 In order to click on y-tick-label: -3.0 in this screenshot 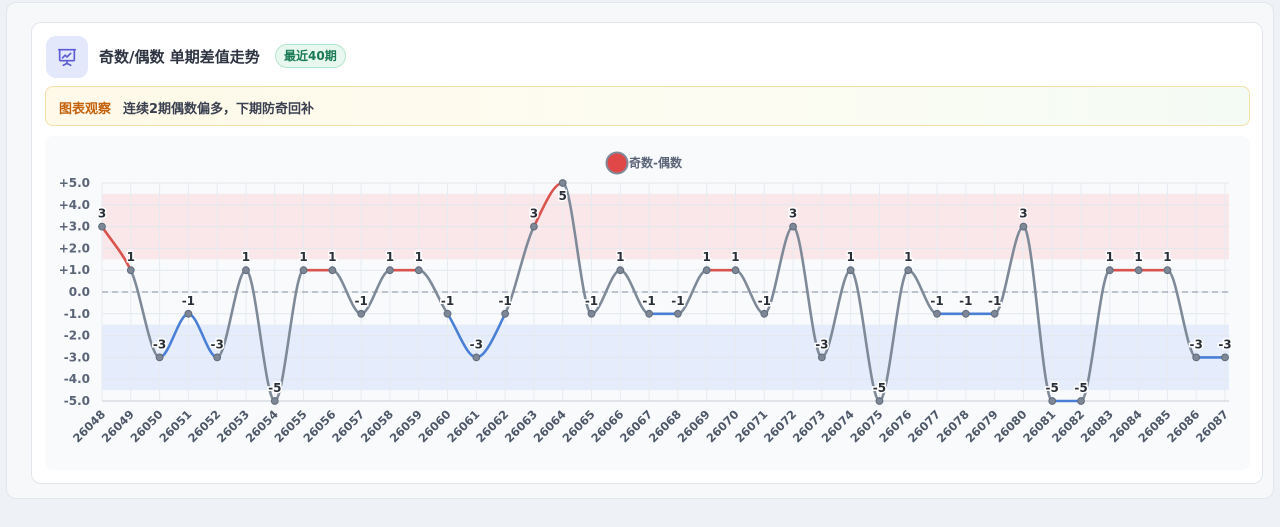, I will do `click(77, 357)`.